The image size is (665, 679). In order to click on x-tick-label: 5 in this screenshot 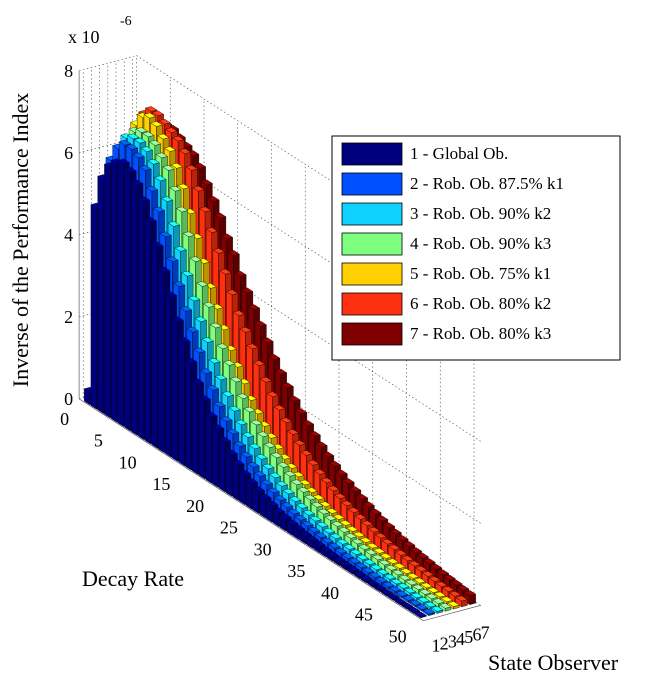, I will do `click(98, 441)`.